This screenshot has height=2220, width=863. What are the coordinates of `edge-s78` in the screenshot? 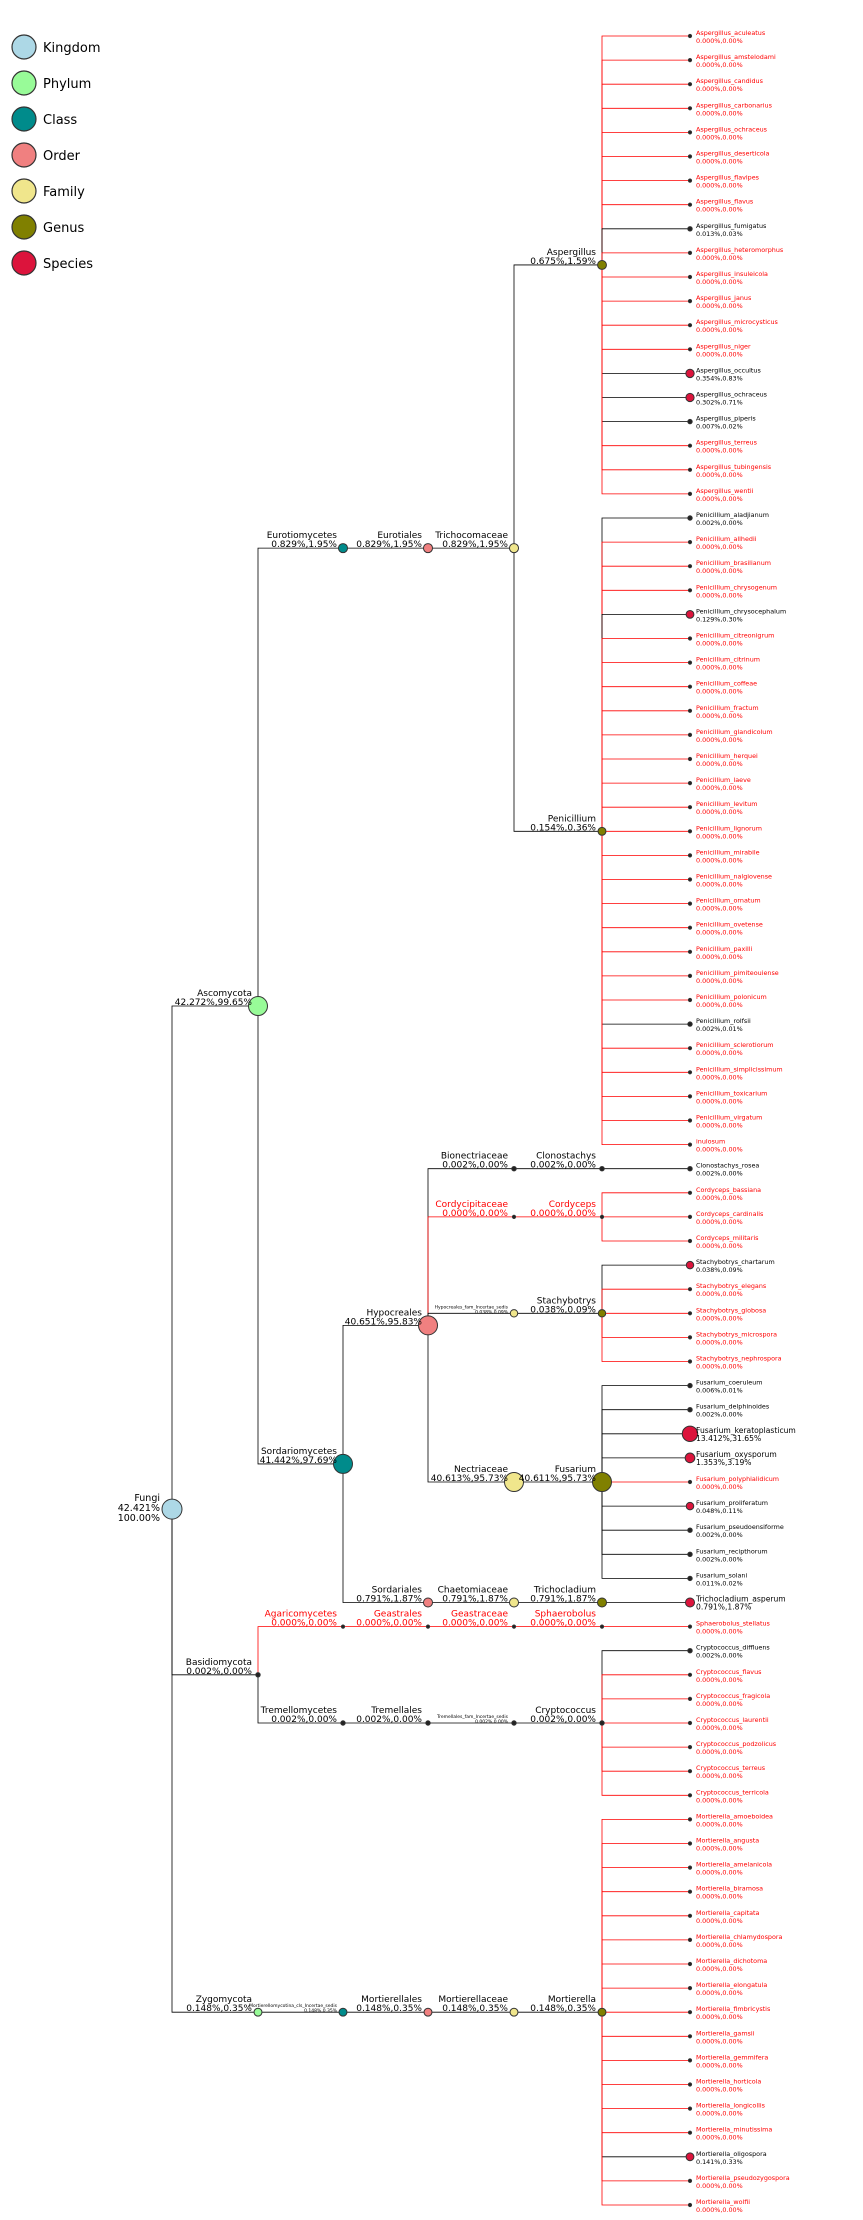 It's located at (645, 1952).